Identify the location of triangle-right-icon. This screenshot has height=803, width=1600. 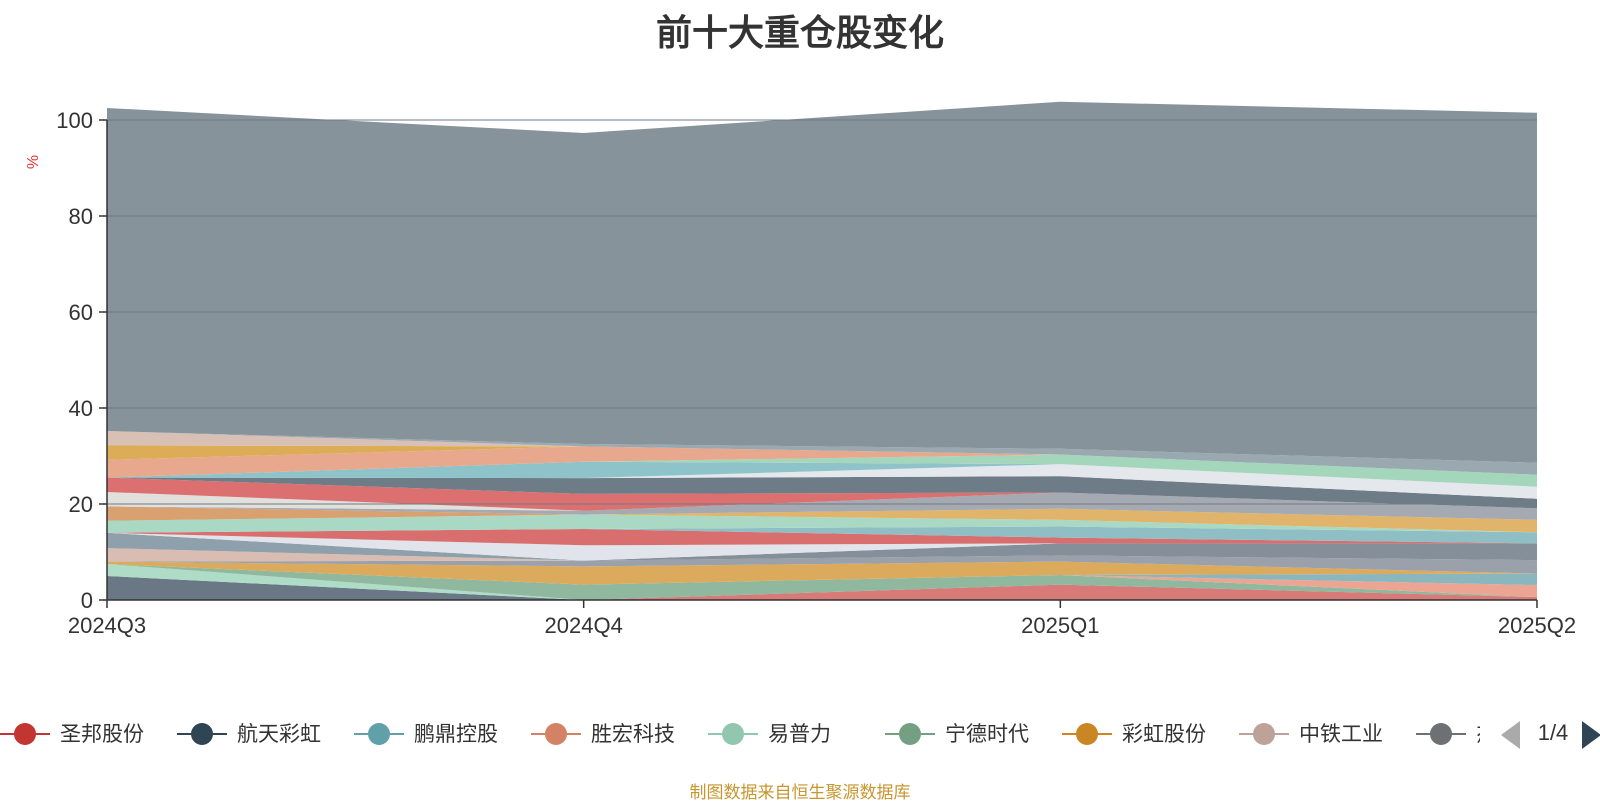
(1591, 735).